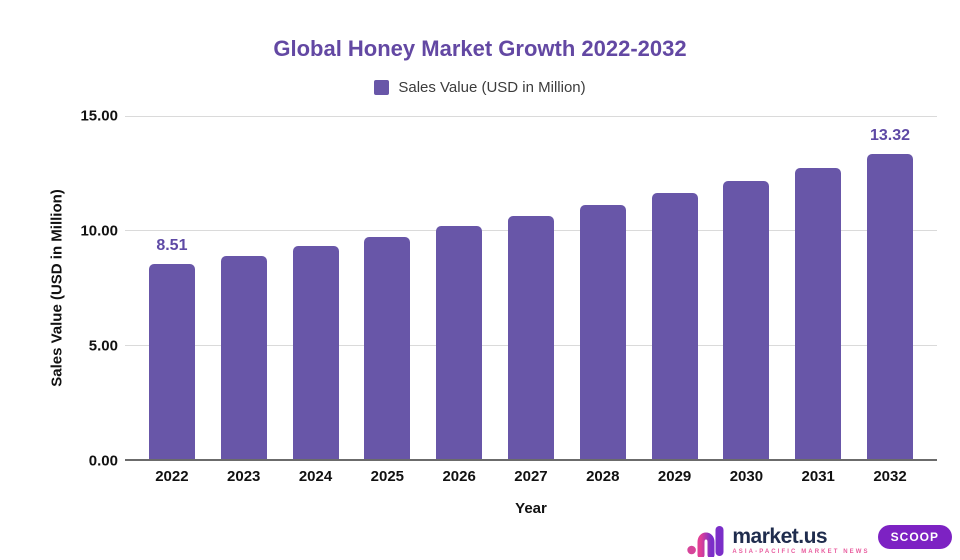 The height and width of the screenshot is (560, 960). I want to click on x-tick-label-2025: 2025, so click(387, 476).